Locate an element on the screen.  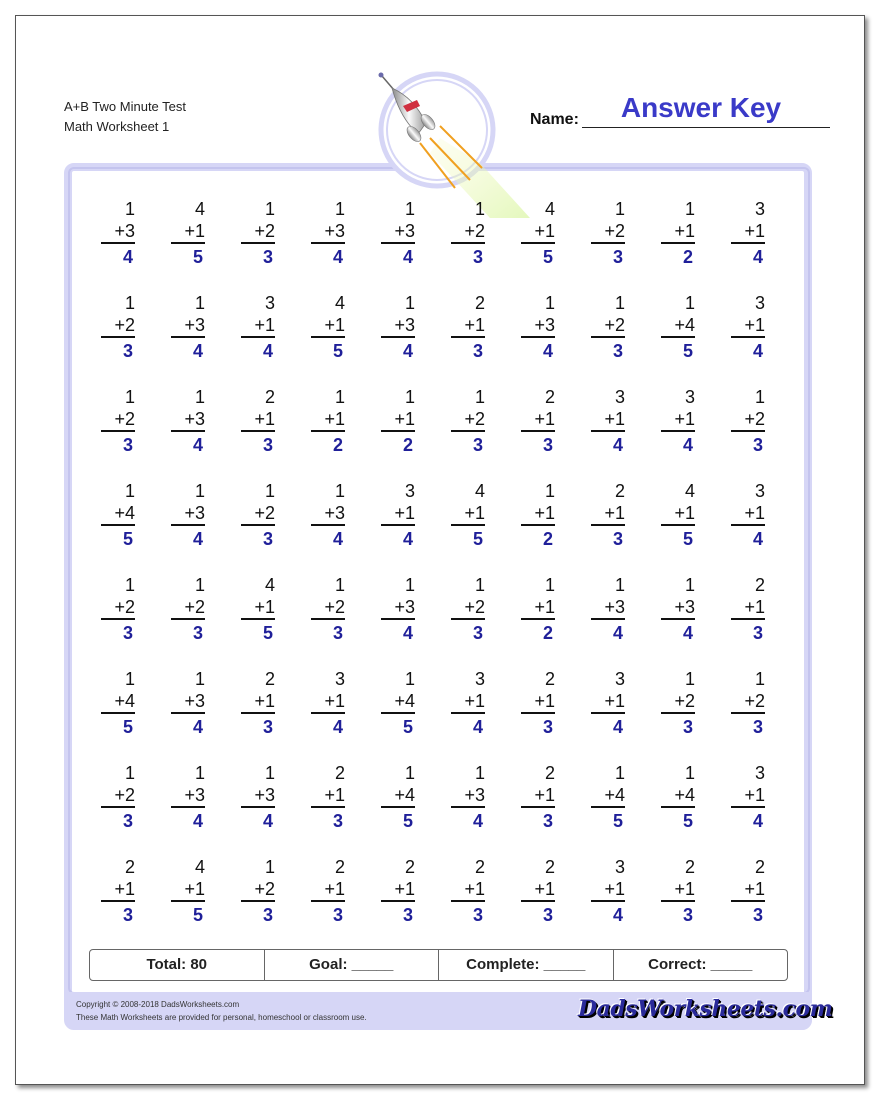
addition-problem: 1 +1 2 is located at coordinates (538, 516).